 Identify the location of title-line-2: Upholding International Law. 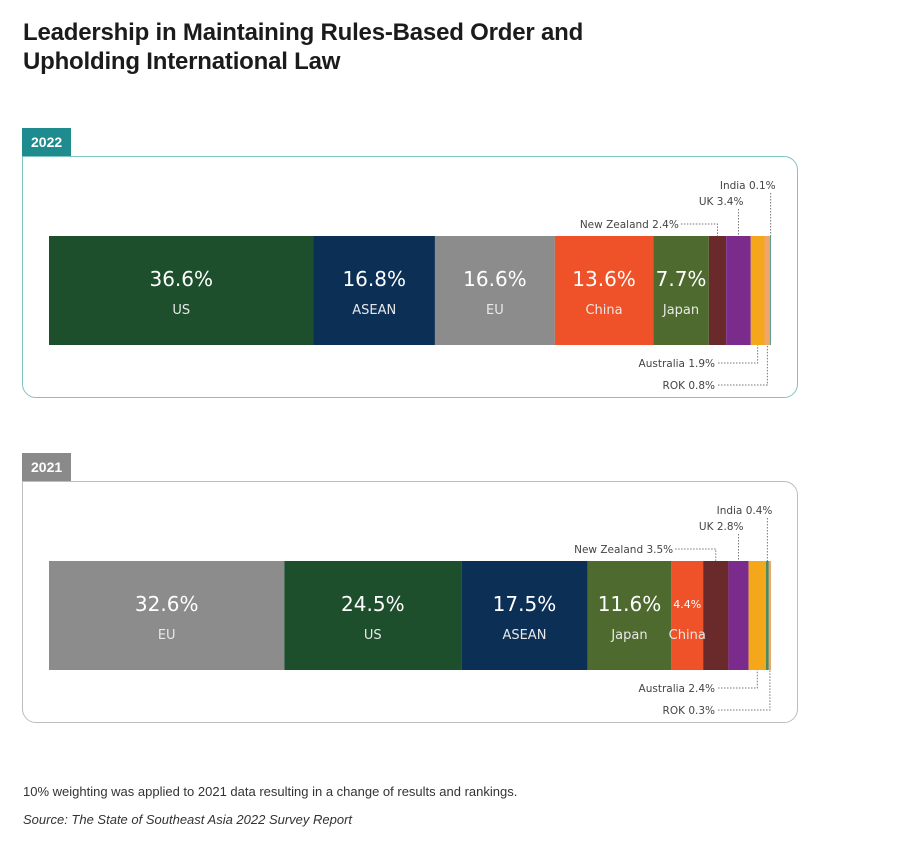
(182, 61).